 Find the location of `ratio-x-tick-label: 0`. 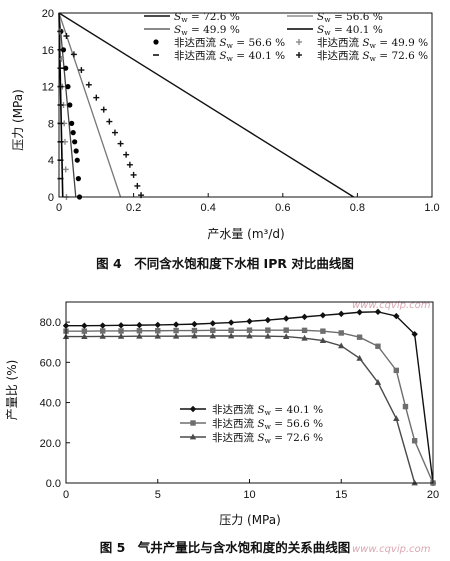

ratio-x-tick-label: 0 is located at coordinates (66, 495).